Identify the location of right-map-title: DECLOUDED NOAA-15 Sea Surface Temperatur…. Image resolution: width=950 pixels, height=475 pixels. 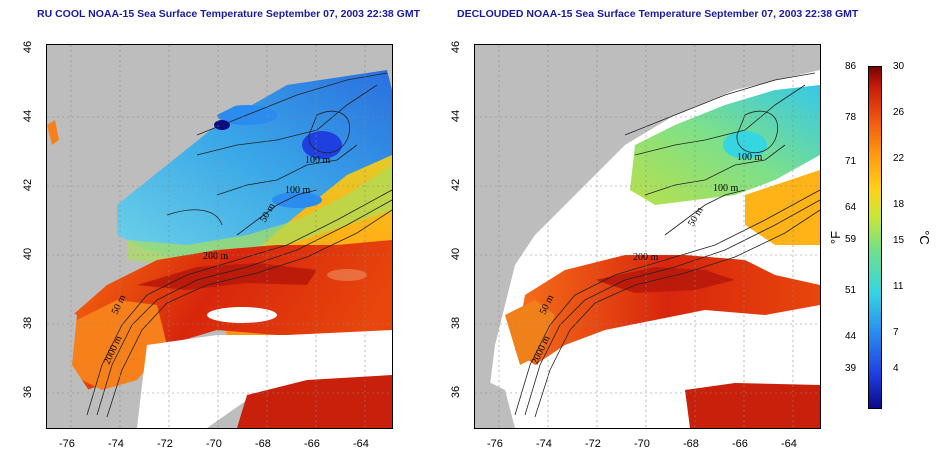
(658, 14).